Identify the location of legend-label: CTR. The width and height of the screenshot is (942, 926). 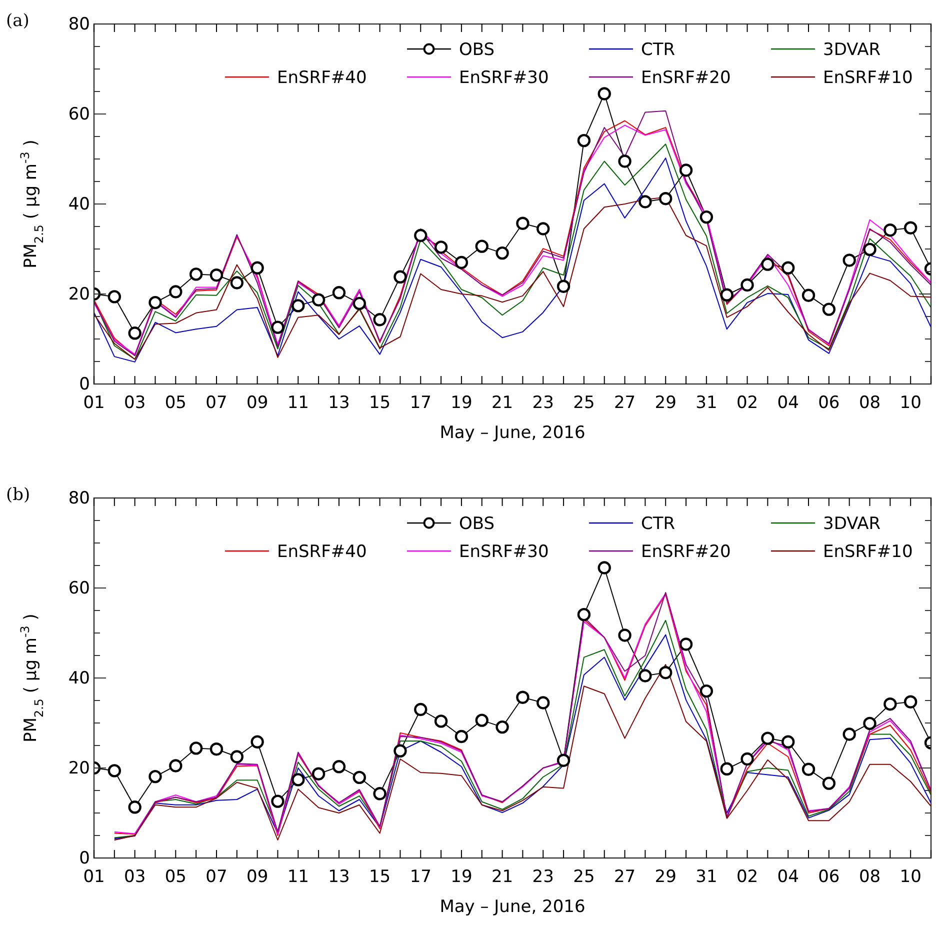
(658, 524).